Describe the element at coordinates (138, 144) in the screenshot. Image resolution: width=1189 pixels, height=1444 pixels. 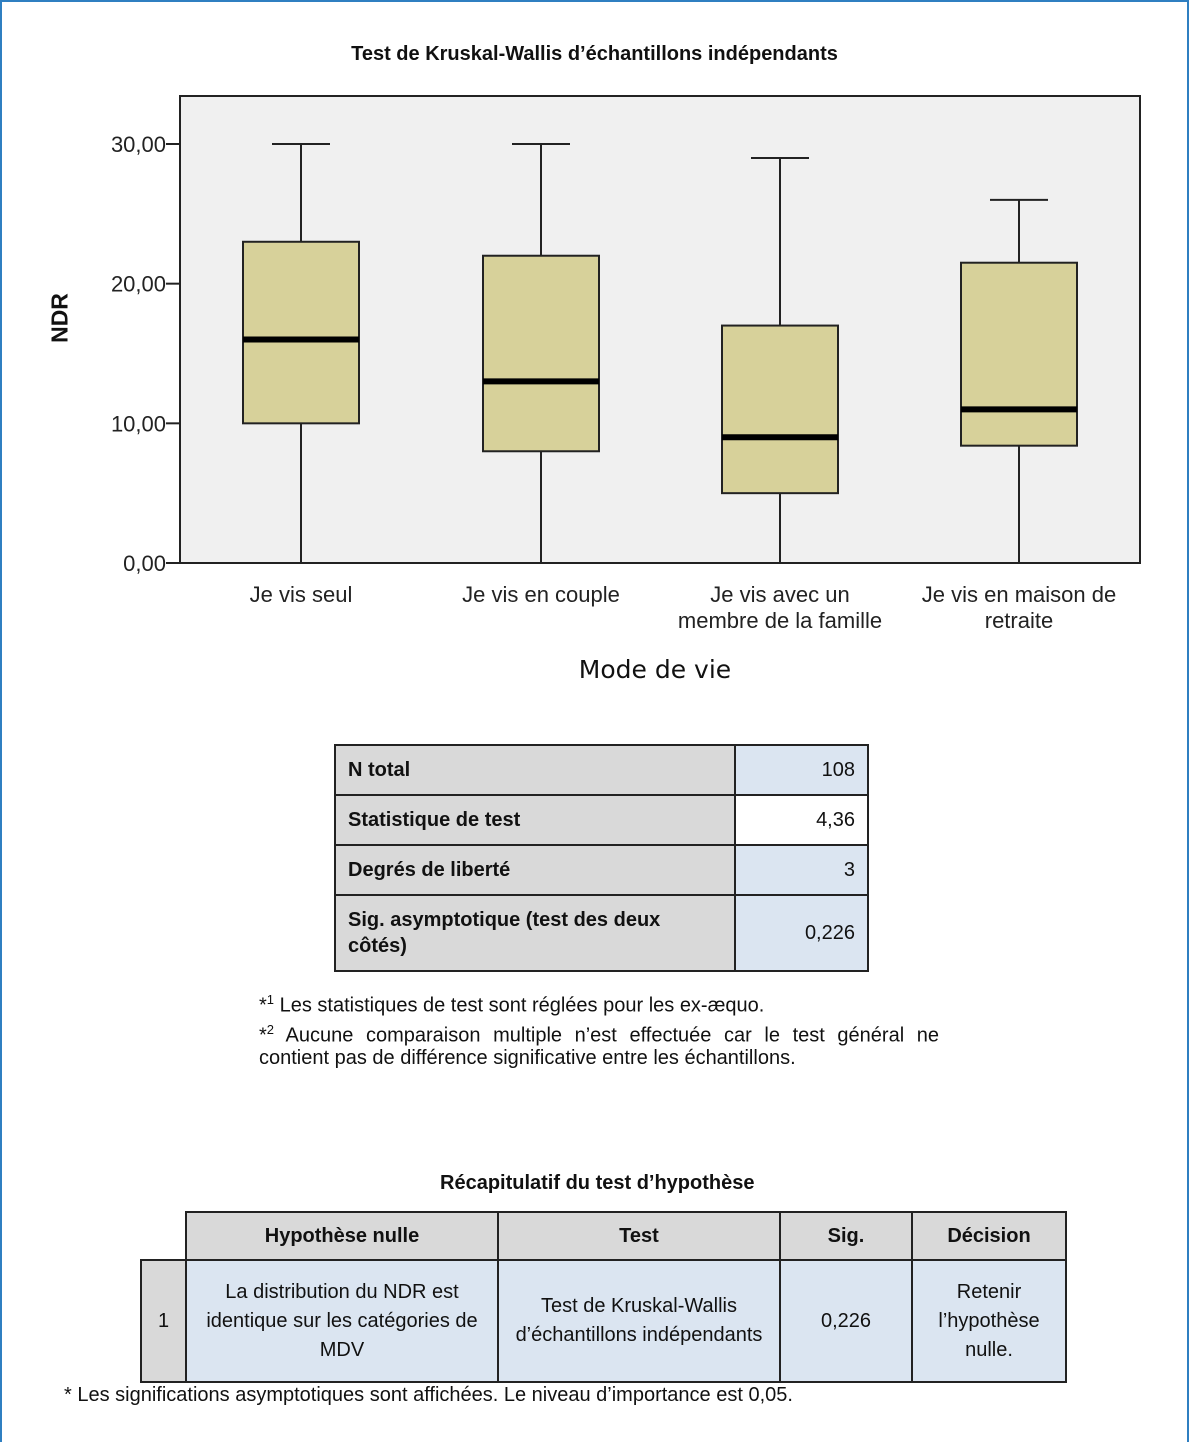
I see `y-tick-label: 30,00` at that location.